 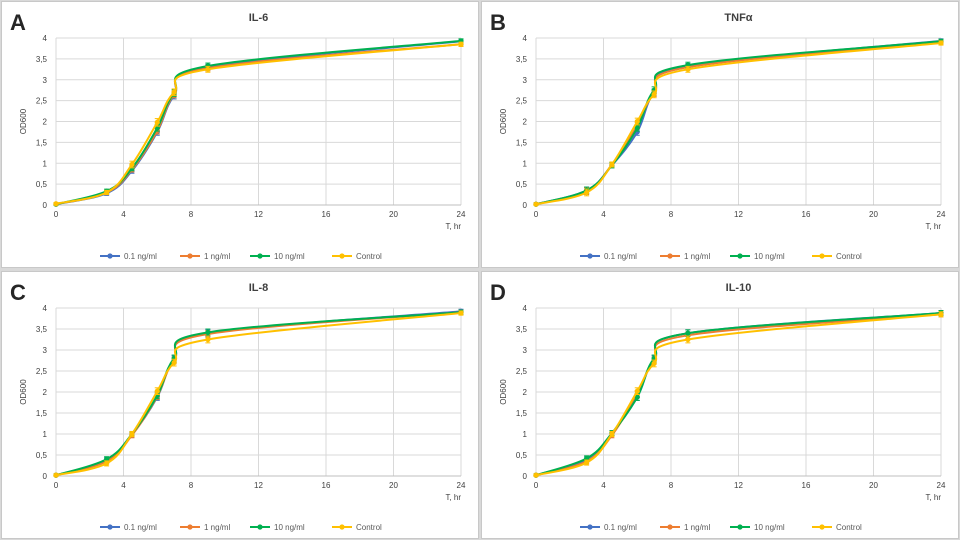 I want to click on chart-title: IL-6, so click(x=259, y=18).